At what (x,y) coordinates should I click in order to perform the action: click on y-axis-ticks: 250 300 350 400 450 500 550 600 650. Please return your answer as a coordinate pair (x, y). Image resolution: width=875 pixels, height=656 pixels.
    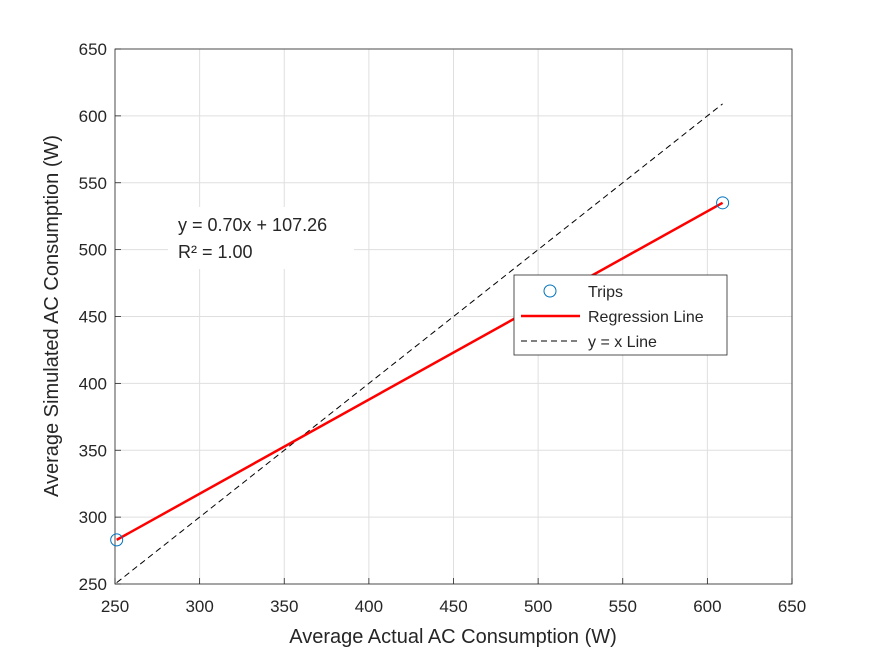
    Looking at the image, I should click on (100, 317).